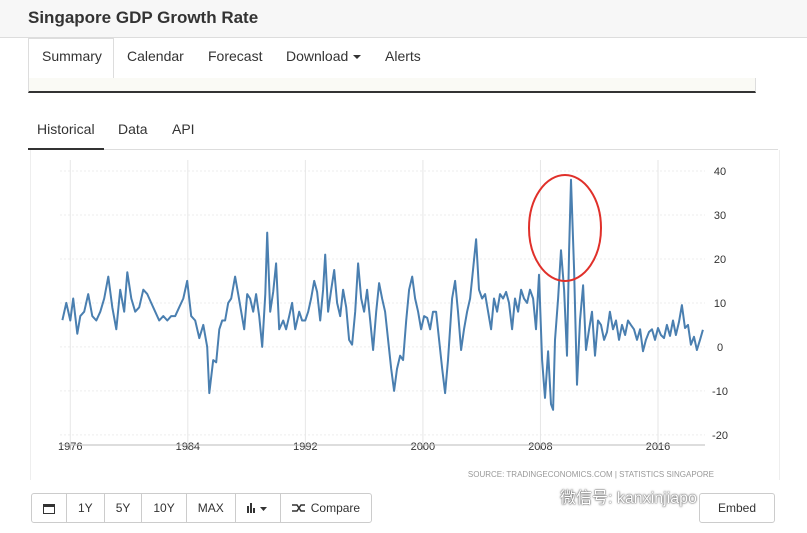 The image size is (807, 533). What do you see at coordinates (258, 508) in the screenshot?
I see `chart-type-button` at bounding box center [258, 508].